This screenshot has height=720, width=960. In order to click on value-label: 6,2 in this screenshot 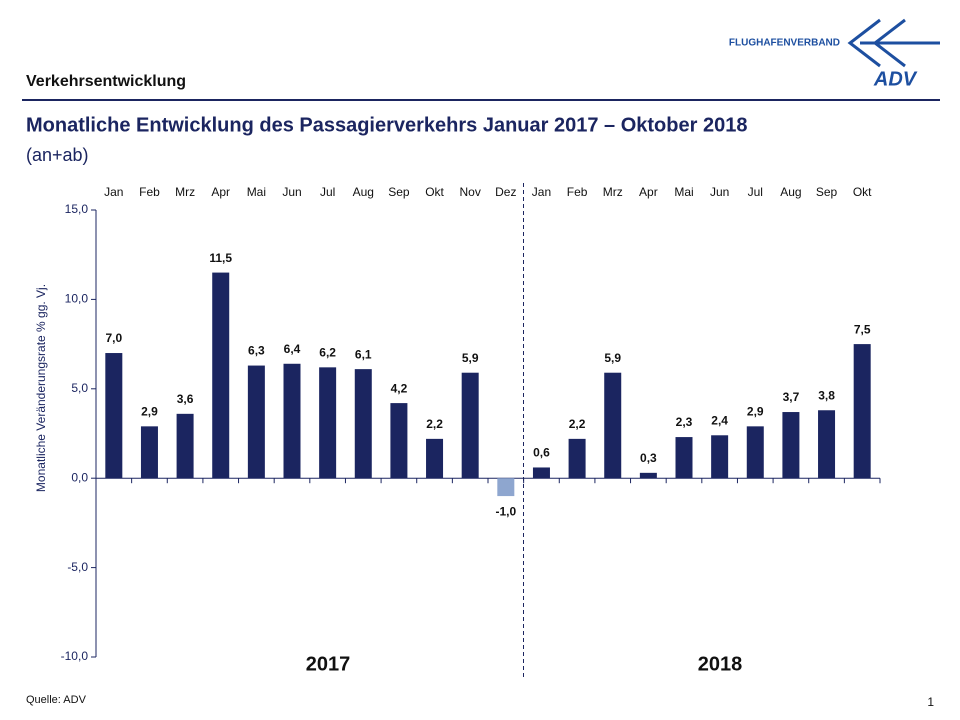, I will do `click(327, 353)`.